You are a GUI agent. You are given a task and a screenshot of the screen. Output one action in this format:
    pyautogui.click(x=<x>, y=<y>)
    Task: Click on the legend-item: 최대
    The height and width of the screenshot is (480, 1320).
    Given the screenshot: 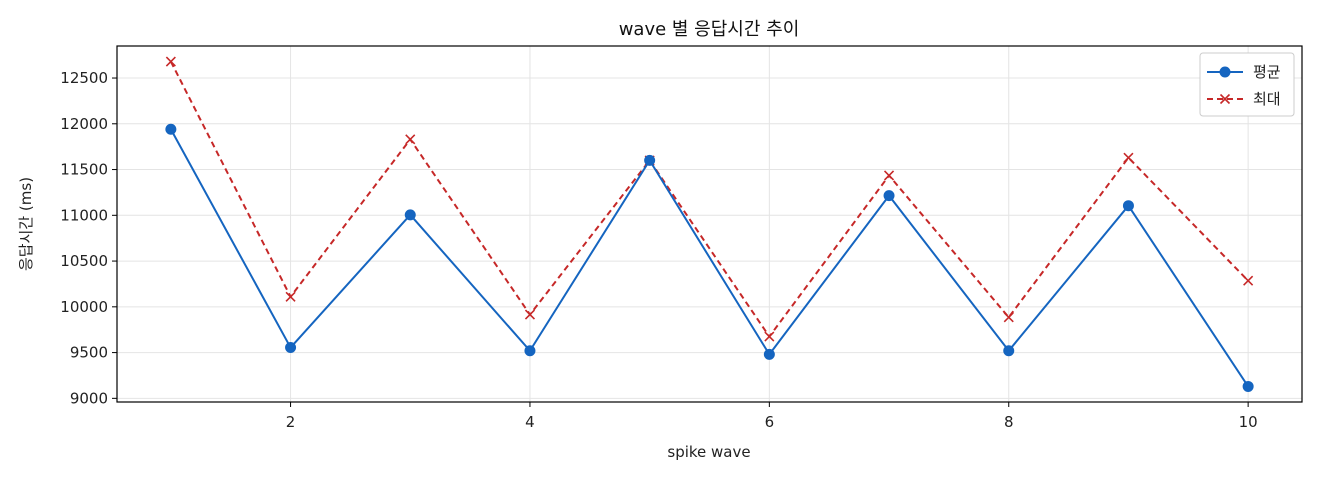 What is the action you would take?
    pyautogui.click(x=1244, y=99)
    